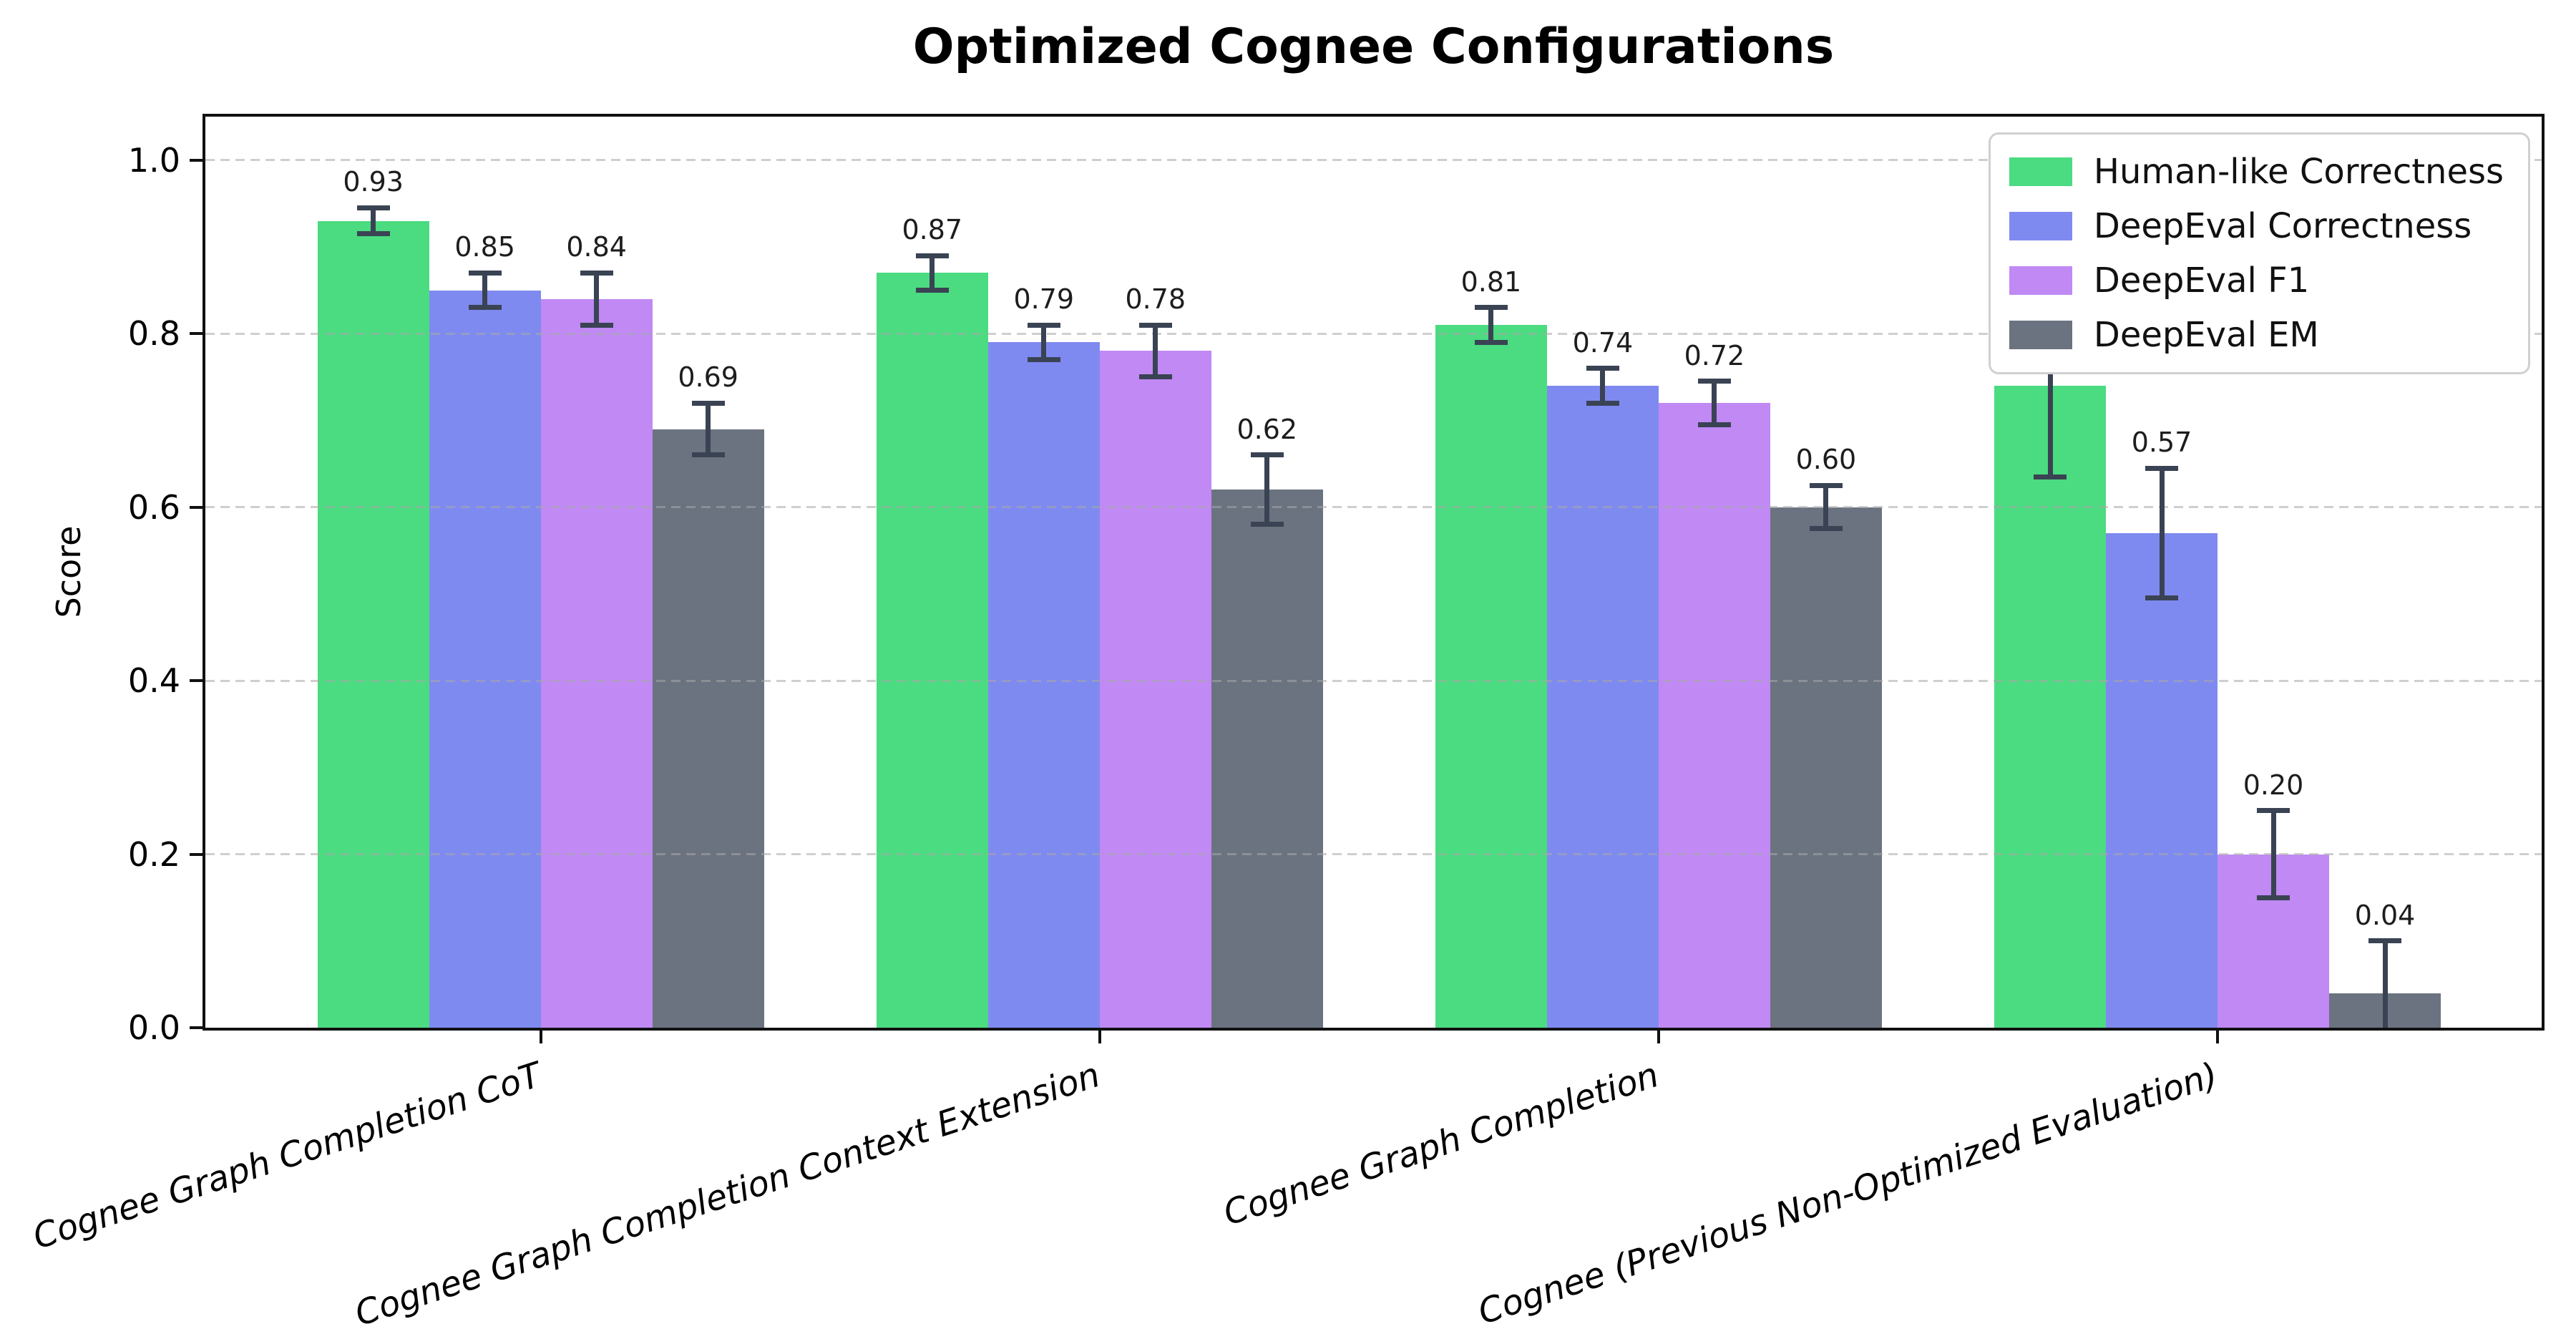 This screenshot has height=1334, width=2576. What do you see at coordinates (1441, 1144) in the screenshot?
I see `x-tick-label: Cognee Graph Completion` at bounding box center [1441, 1144].